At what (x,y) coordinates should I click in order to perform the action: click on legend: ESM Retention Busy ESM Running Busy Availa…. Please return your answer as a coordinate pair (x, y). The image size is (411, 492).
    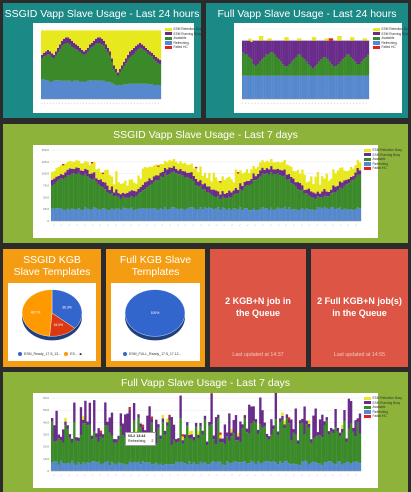
    Looking at the image, I should click on (183, 38).